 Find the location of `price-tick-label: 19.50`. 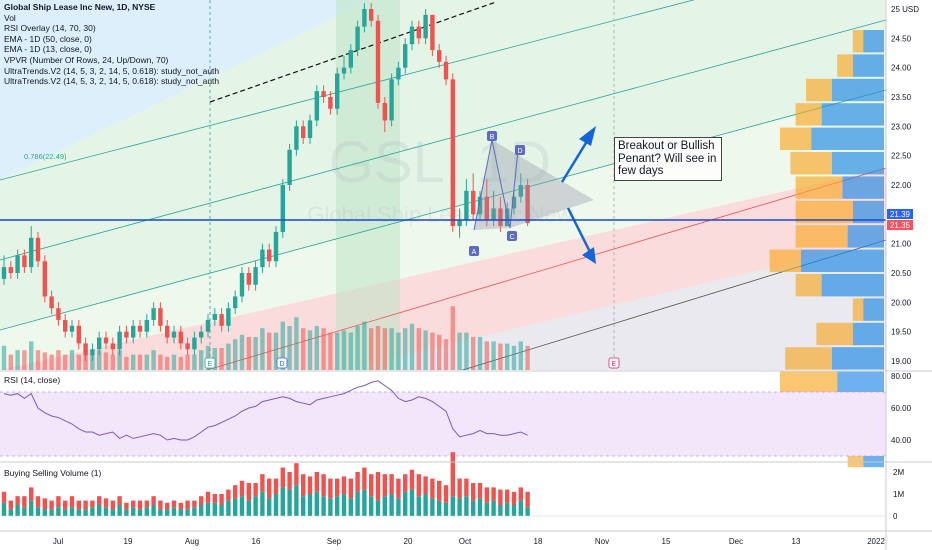

price-tick-label: 19.50 is located at coordinates (901, 332).